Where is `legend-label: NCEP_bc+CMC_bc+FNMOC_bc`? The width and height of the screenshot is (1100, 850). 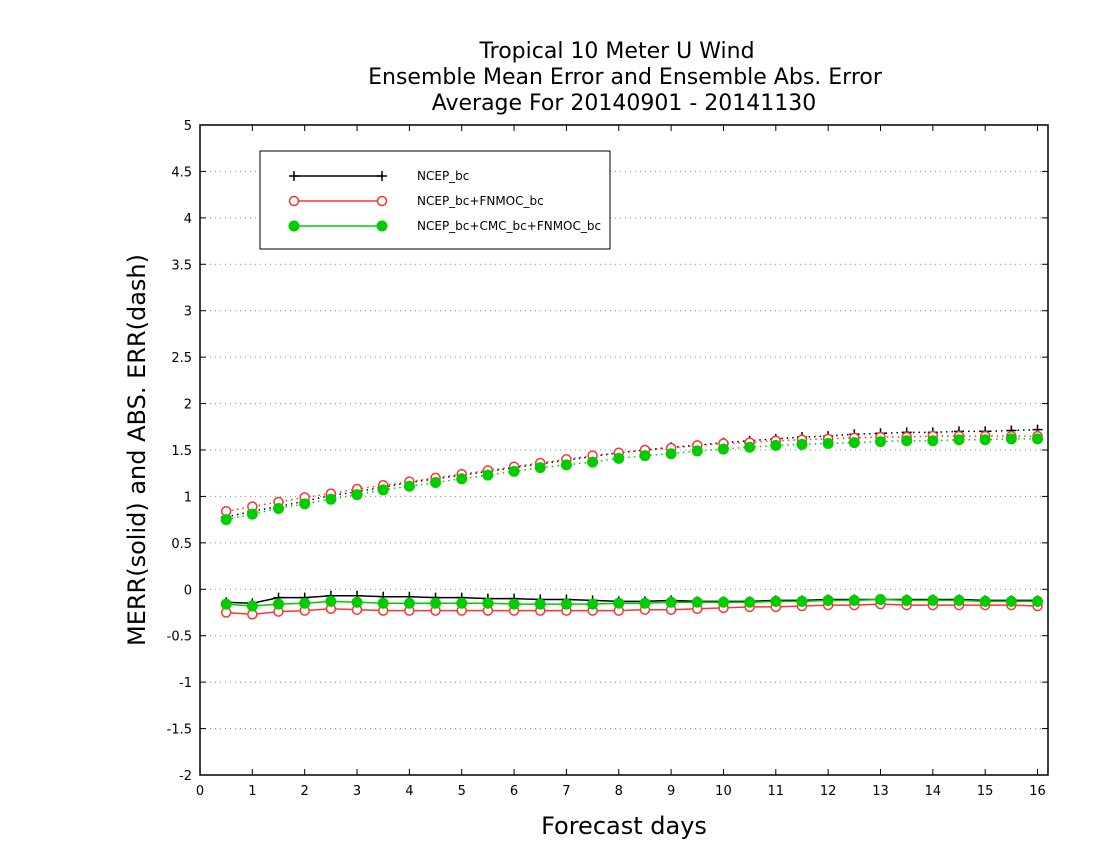
legend-label: NCEP_bc+CMC_bc+FNMOC_bc is located at coordinates (509, 226).